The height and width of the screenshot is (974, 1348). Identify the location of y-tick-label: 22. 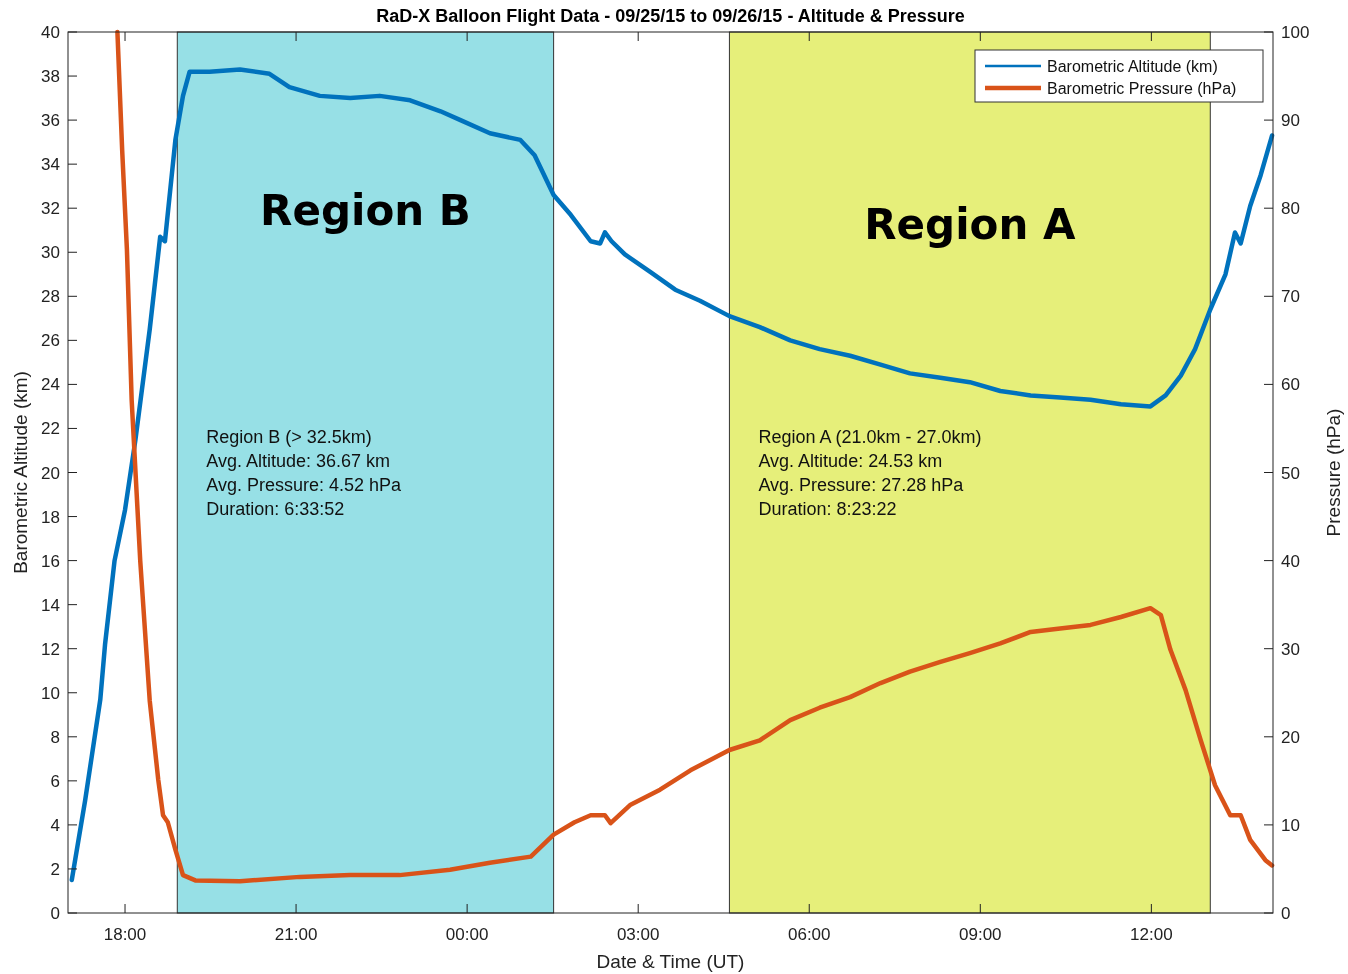
(50, 429).